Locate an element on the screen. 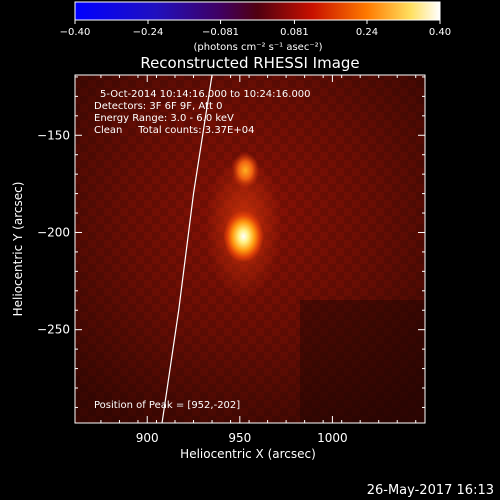 This screenshot has height=500, width=500. colorbar-tick-label-1: −0.24 is located at coordinates (148, 32).